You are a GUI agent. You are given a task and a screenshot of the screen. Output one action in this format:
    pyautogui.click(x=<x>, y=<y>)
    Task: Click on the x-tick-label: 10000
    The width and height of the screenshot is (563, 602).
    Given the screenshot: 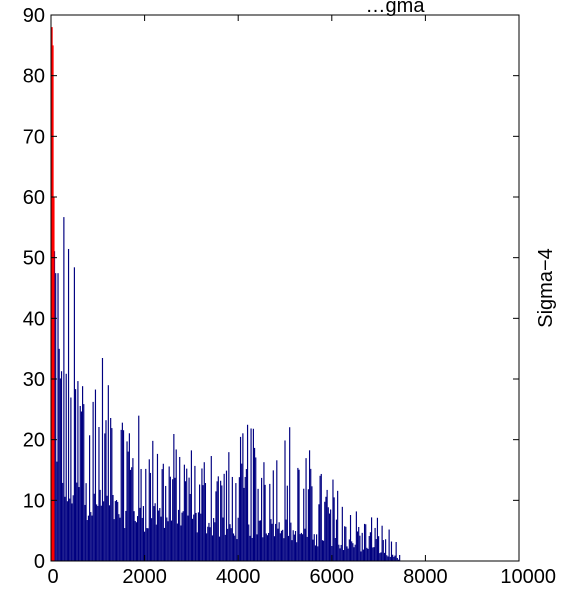 What is the action you would take?
    pyautogui.click(x=528, y=577)
    